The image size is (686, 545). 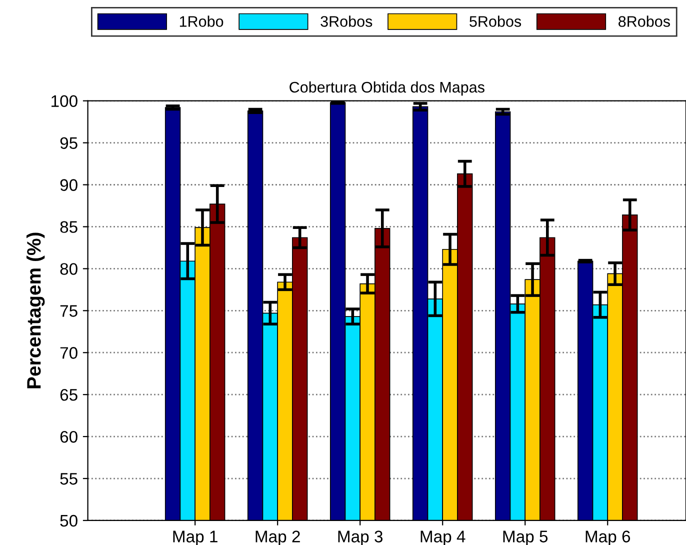 I want to click on y-tick-label: 50, so click(x=69, y=520).